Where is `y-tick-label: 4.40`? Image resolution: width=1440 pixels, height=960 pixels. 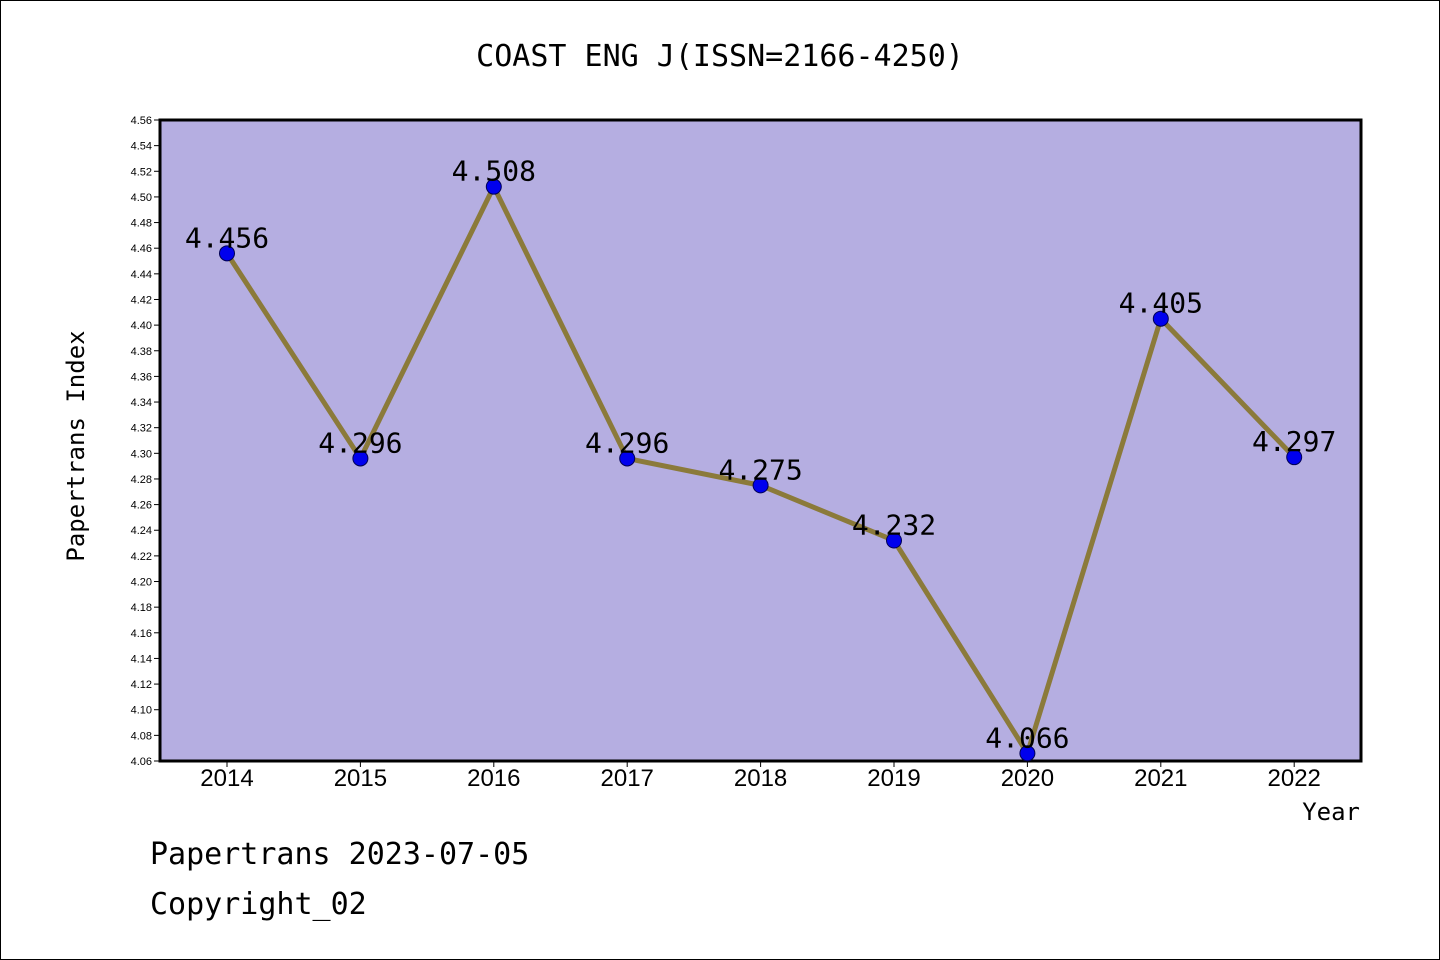
y-tick-label: 4.40 is located at coordinates (141, 326).